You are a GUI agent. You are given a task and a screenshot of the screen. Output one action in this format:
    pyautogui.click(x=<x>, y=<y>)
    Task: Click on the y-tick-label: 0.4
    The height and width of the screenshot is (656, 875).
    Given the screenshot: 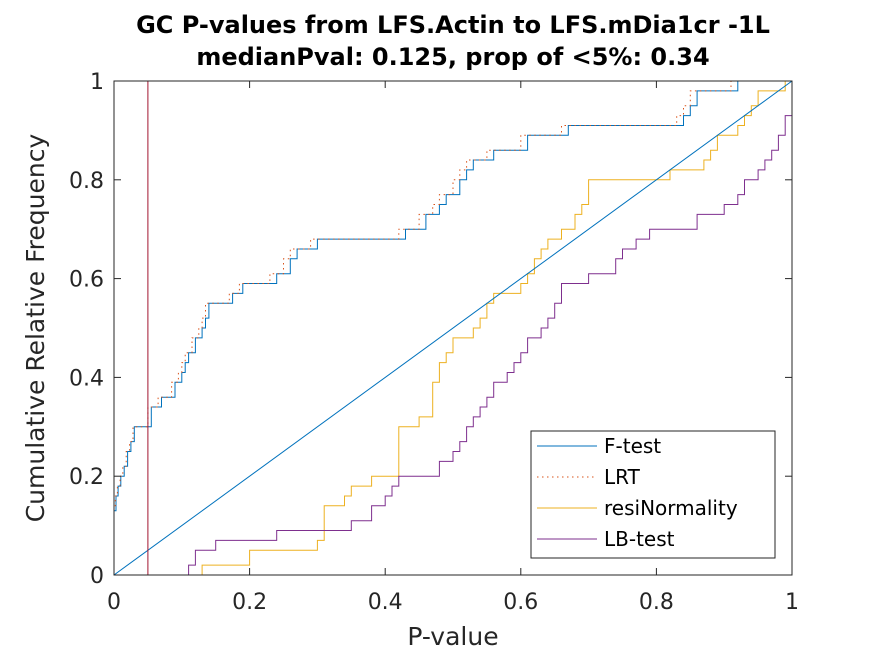 What is the action you would take?
    pyautogui.click(x=86, y=378)
    